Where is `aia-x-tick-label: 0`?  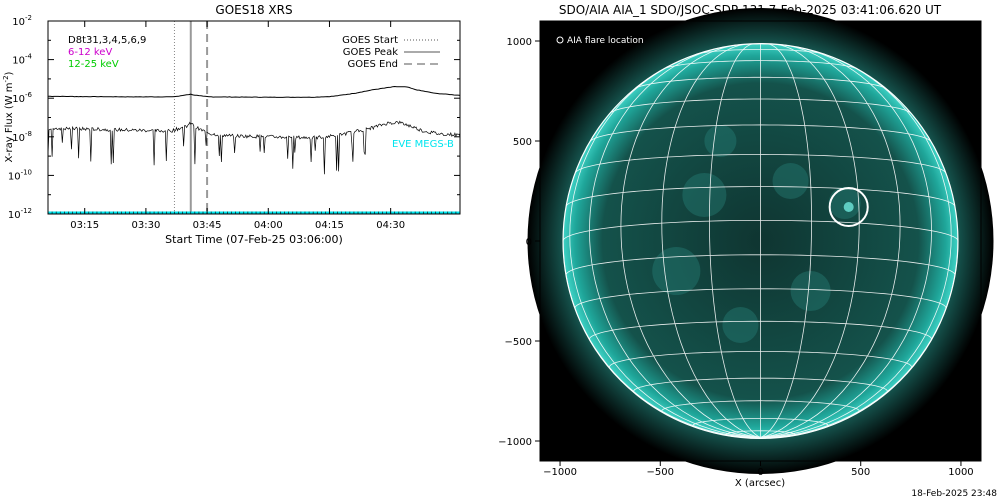
aia-x-tick-label: 0 is located at coordinates (760, 472).